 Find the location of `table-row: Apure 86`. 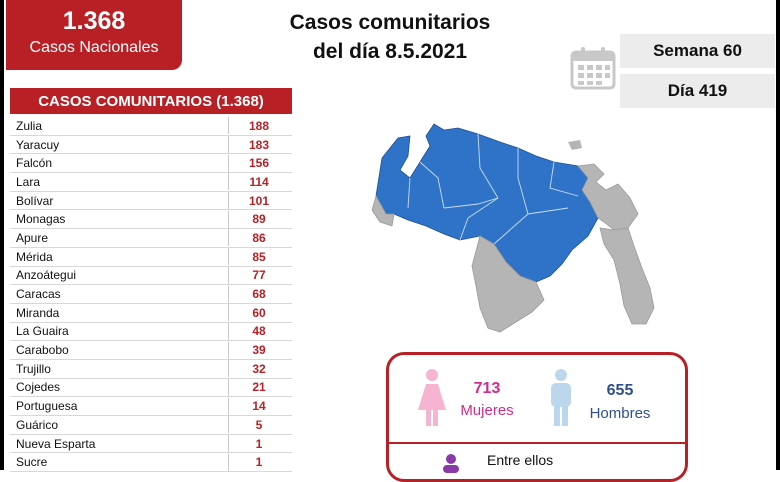

table-row: Apure 86 is located at coordinates (151, 238).